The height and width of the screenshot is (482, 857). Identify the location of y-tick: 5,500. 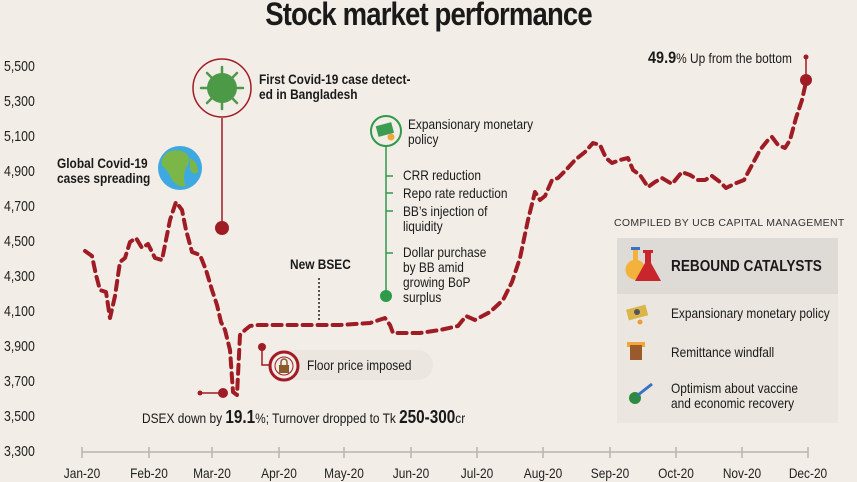
(19, 66).